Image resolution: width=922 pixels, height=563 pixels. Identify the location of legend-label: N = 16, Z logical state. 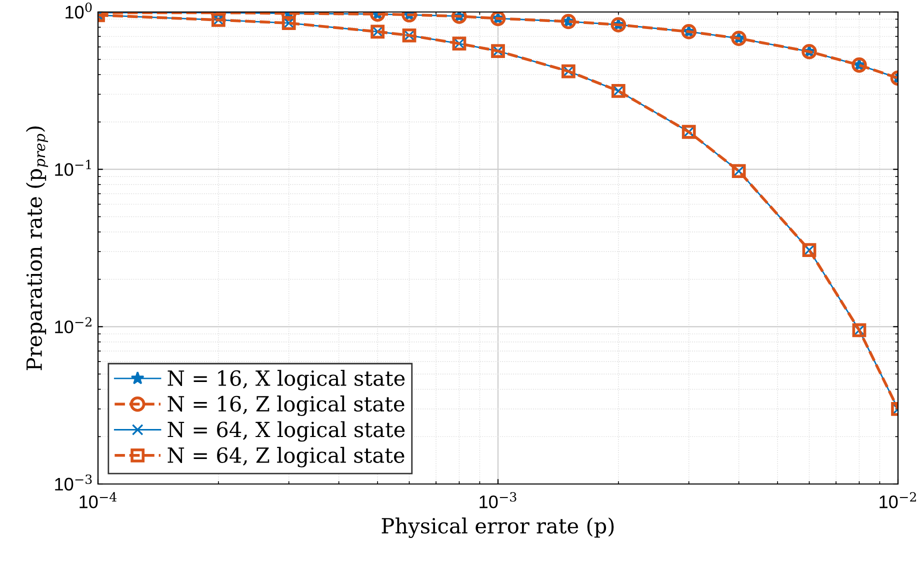
(286, 406).